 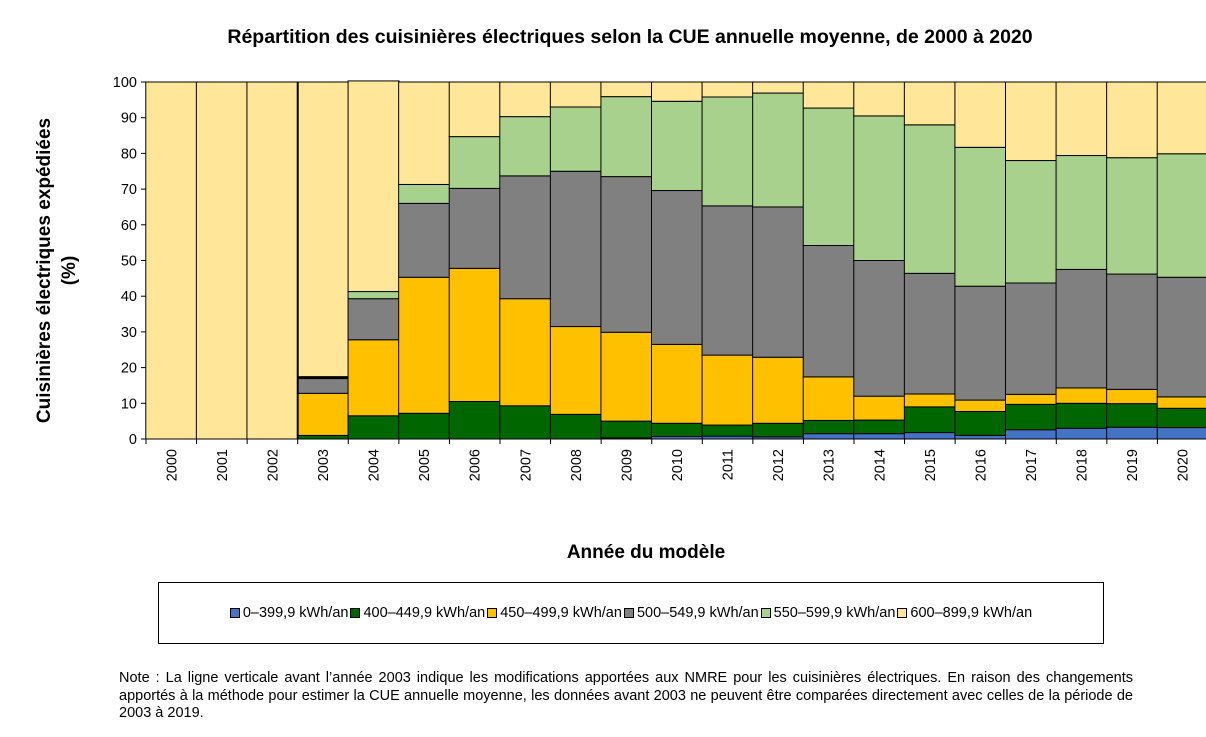 What do you see at coordinates (424, 613) in the screenshot?
I see `legend-label: 400–449,9 kWh/an` at bounding box center [424, 613].